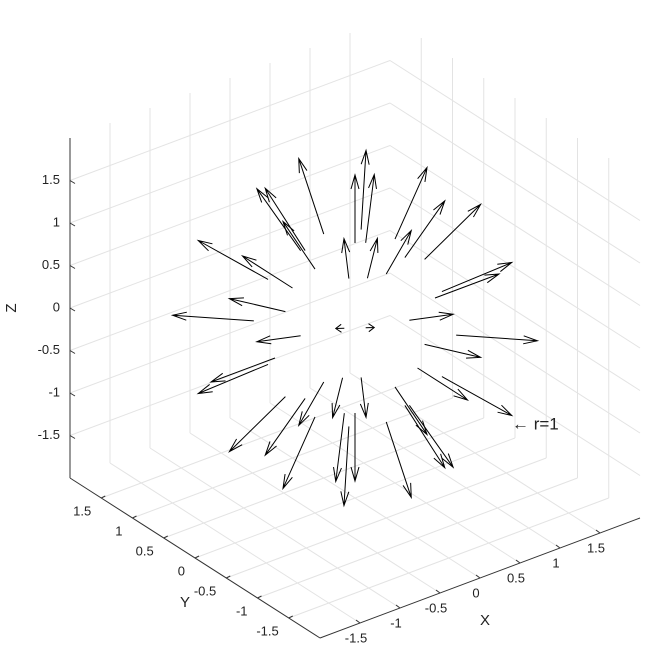 The width and height of the screenshot is (657, 666). I want to click on y-tick-label: -0.5, so click(205, 590).